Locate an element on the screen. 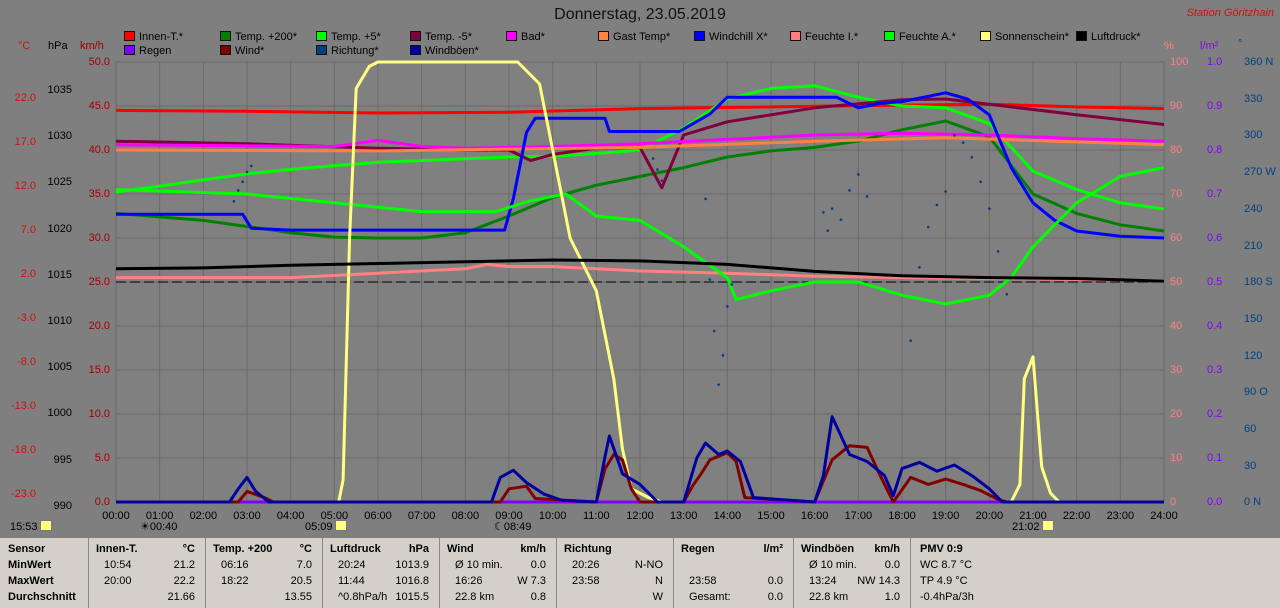 The image size is (1280, 608). tick-time: 07:00 is located at coordinates (421, 516).